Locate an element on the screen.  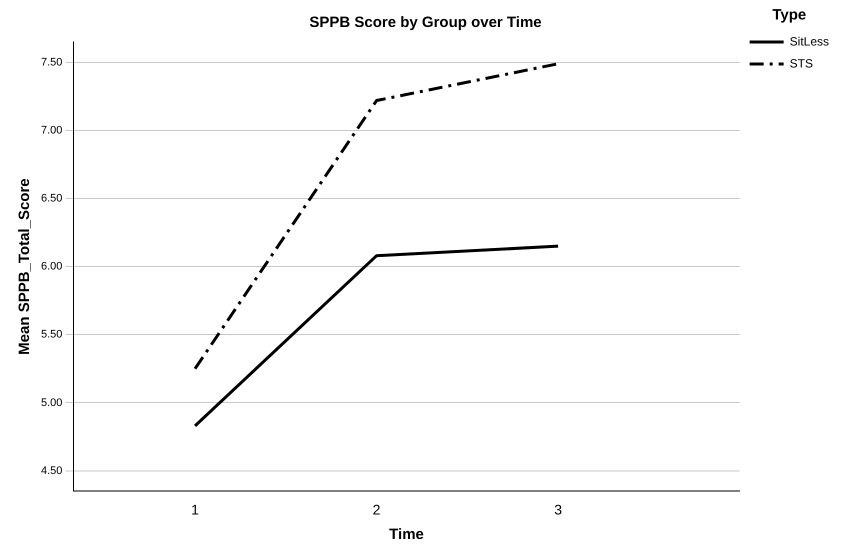
x-axis-title: Time is located at coordinates (406, 535).